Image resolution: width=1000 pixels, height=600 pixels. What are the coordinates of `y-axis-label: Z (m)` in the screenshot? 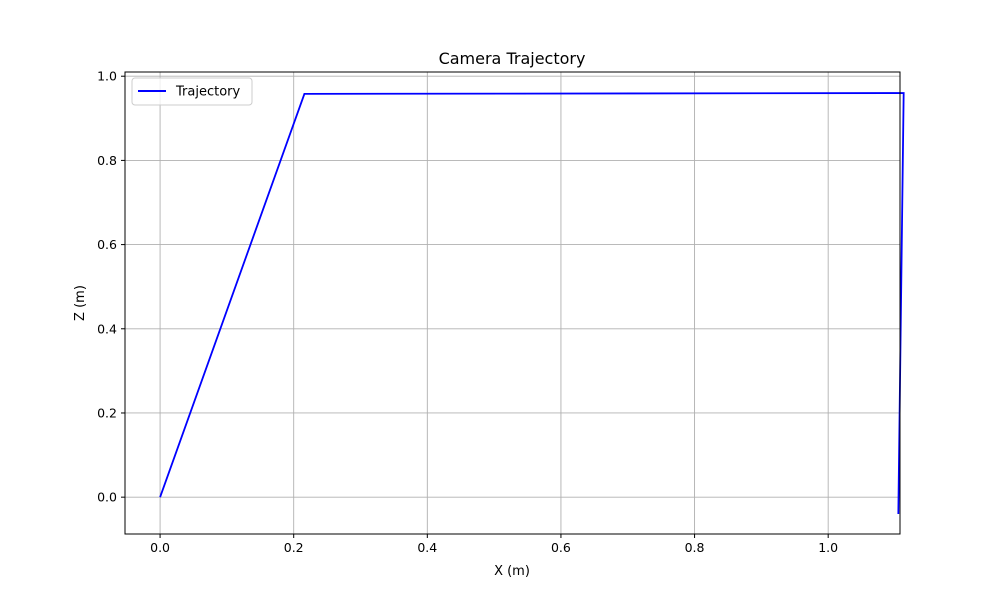 It's located at (80, 303).